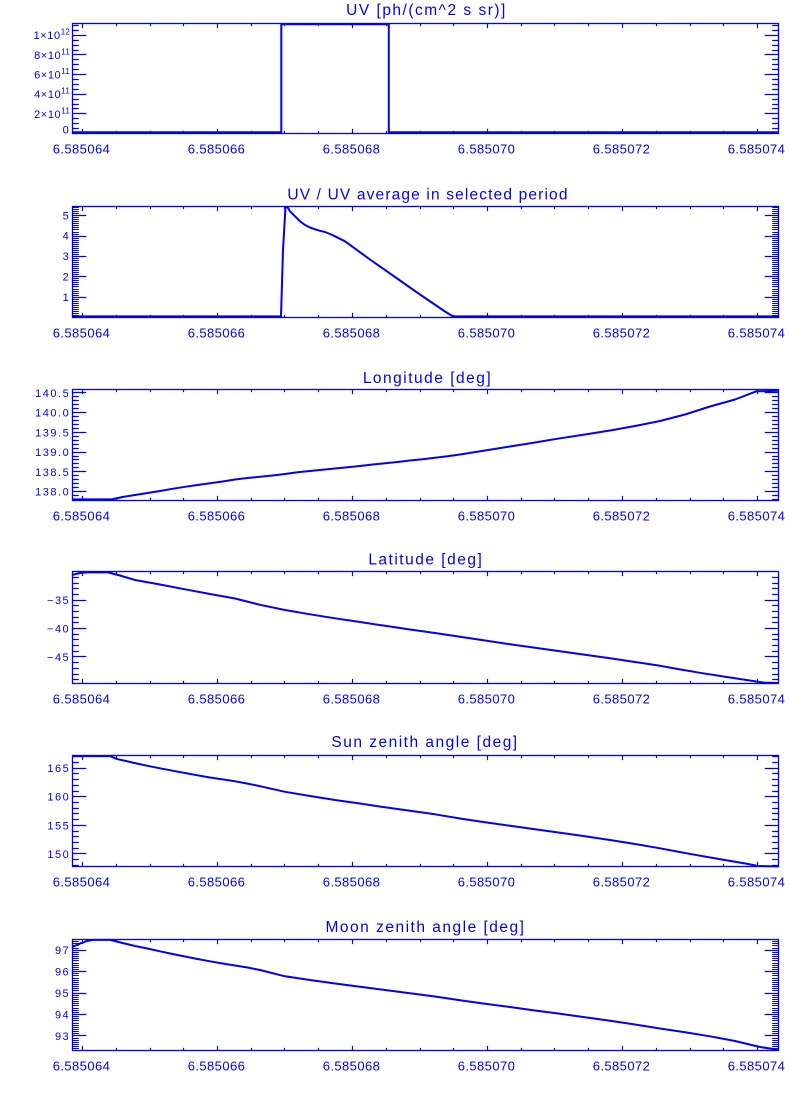 This screenshot has height=1100, width=800. What do you see at coordinates (52, 433) in the screenshot?
I see `svg-text: 139.5` at bounding box center [52, 433].